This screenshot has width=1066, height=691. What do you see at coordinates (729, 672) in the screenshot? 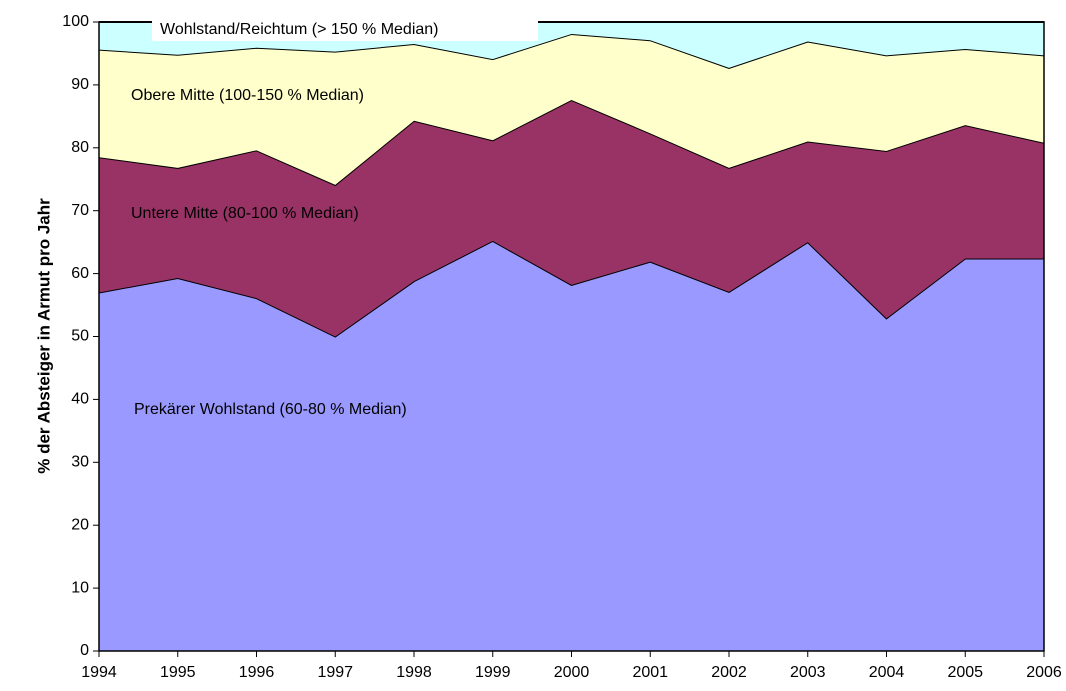
I see `x-tick-label: 2002` at bounding box center [729, 672].